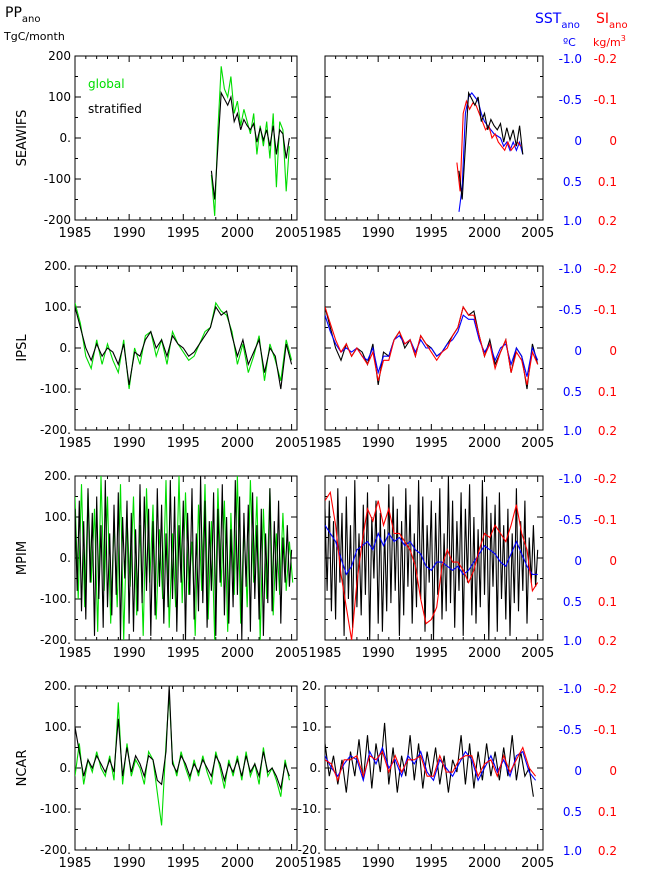 The image size is (654, 879). What do you see at coordinates (57, 179) in the screenshot?
I see `y-tick-label: -100` at bounding box center [57, 179].